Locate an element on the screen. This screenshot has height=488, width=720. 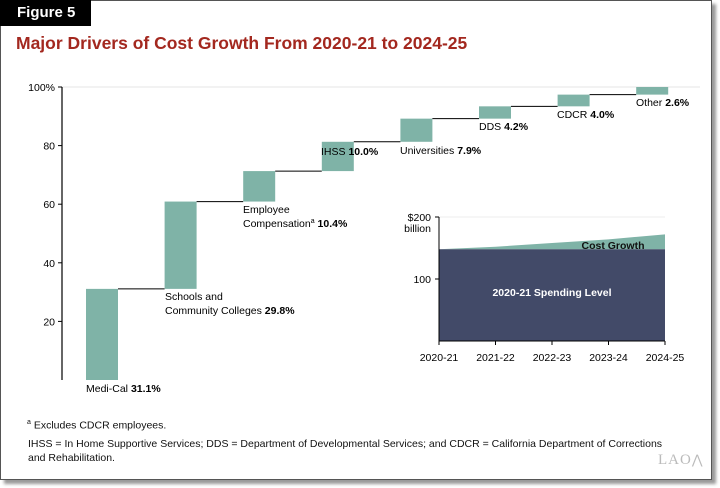
bar-label-line: Universities is located at coordinates (427, 151).